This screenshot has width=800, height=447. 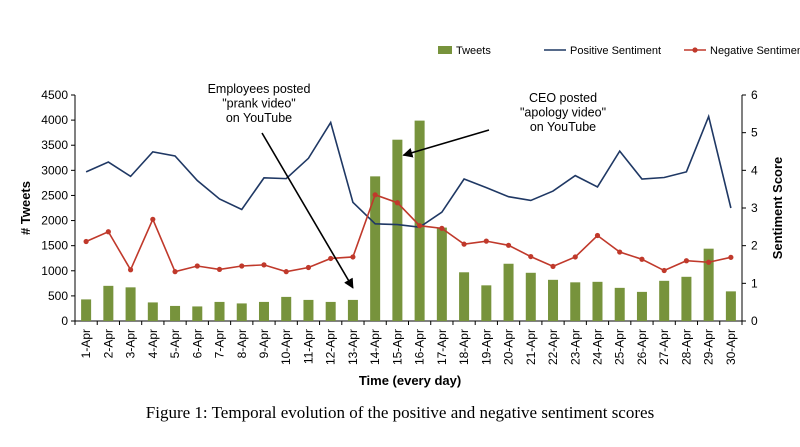 I want to click on legend-label-tweets: Tweets, so click(x=473, y=51).